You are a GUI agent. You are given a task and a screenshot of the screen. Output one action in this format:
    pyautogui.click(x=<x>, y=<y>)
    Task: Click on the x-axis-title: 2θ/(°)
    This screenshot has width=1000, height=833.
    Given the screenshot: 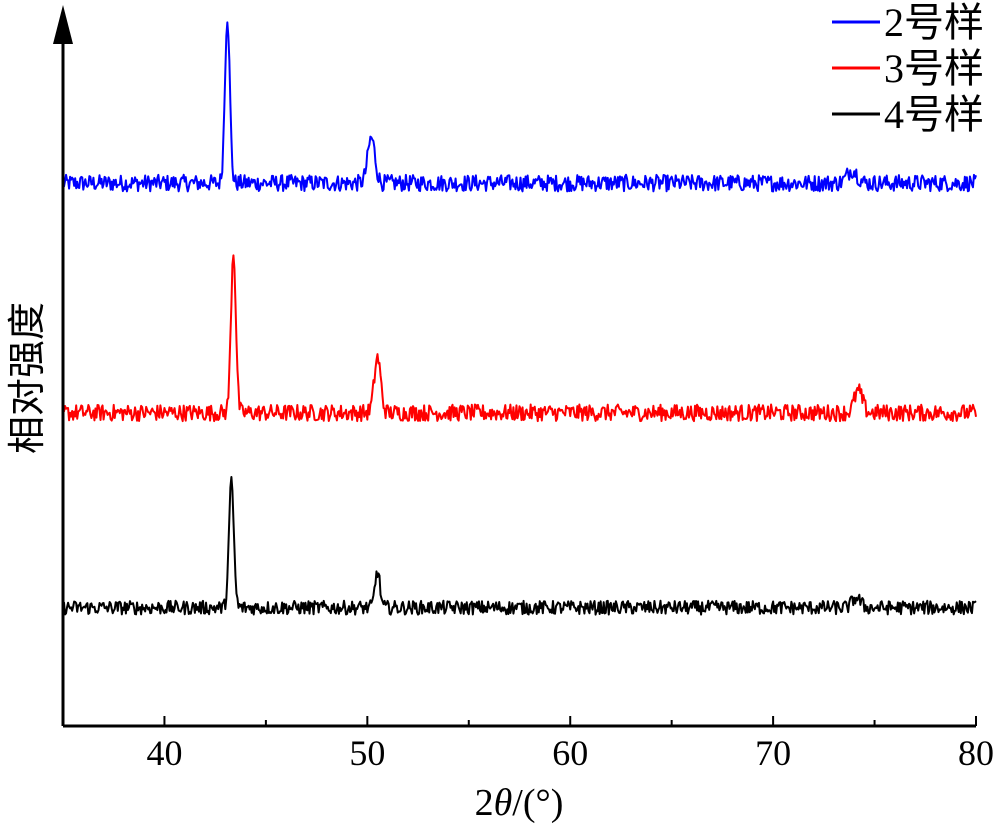 What is the action you would take?
    pyautogui.click(x=519, y=803)
    